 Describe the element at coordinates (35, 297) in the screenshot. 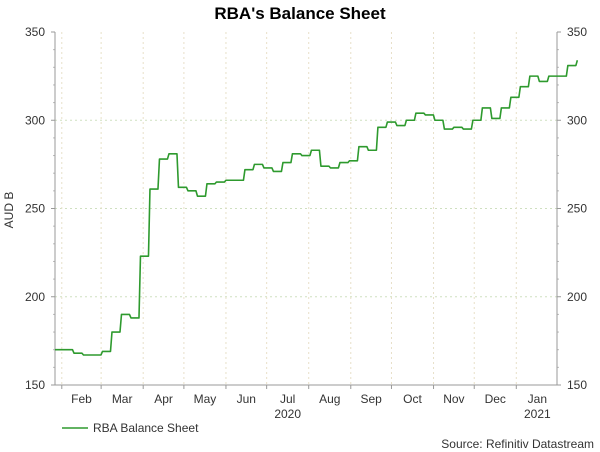

I see `y-tick-label-left: 200` at that location.